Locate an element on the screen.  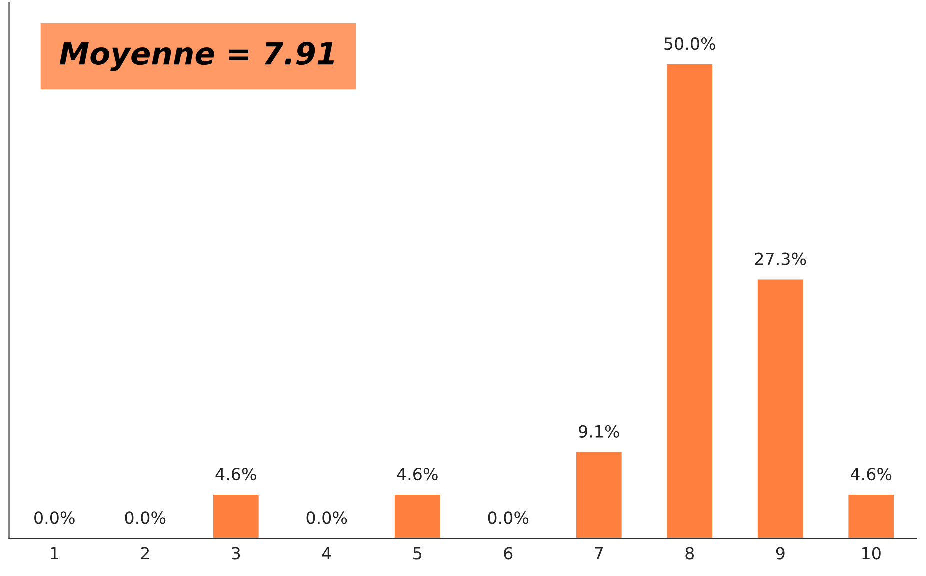
x-tick-label: 8 is located at coordinates (690, 553).